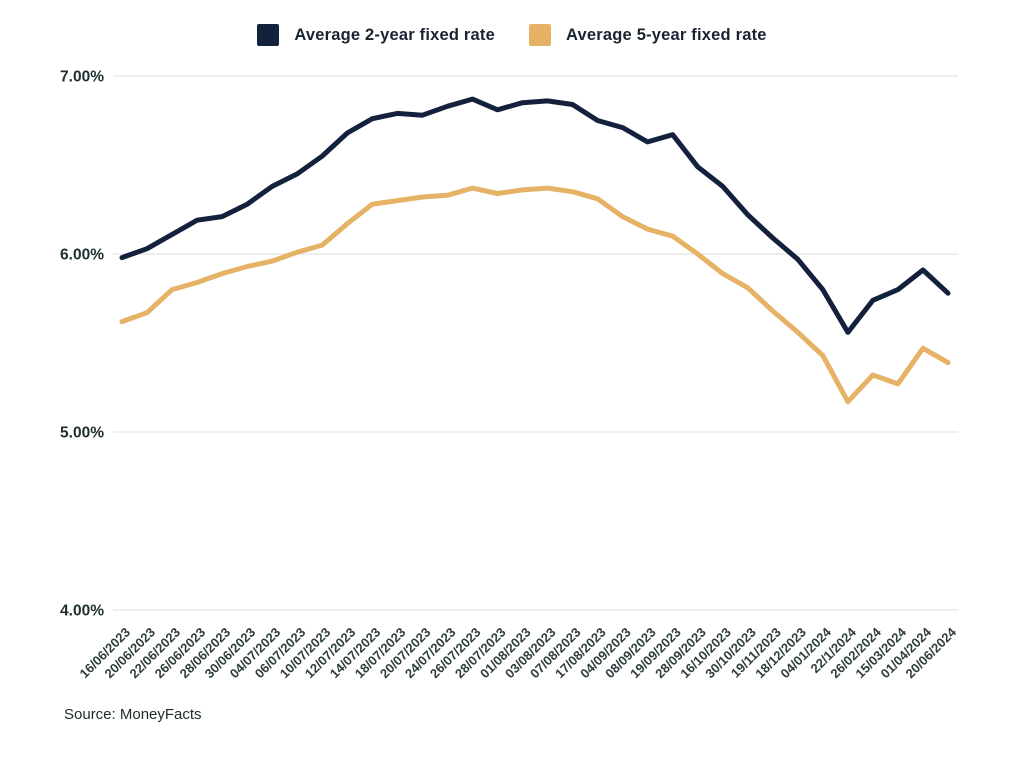 This screenshot has height=773, width=1024. What do you see at coordinates (82, 433) in the screenshot?
I see `y-tick-label: 5.00%` at bounding box center [82, 433].